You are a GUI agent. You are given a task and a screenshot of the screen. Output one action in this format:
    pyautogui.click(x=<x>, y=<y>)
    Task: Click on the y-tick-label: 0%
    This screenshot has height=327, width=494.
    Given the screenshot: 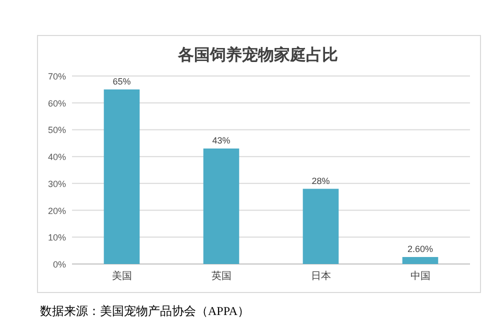 What is the action you would take?
    pyautogui.click(x=59, y=265)
    